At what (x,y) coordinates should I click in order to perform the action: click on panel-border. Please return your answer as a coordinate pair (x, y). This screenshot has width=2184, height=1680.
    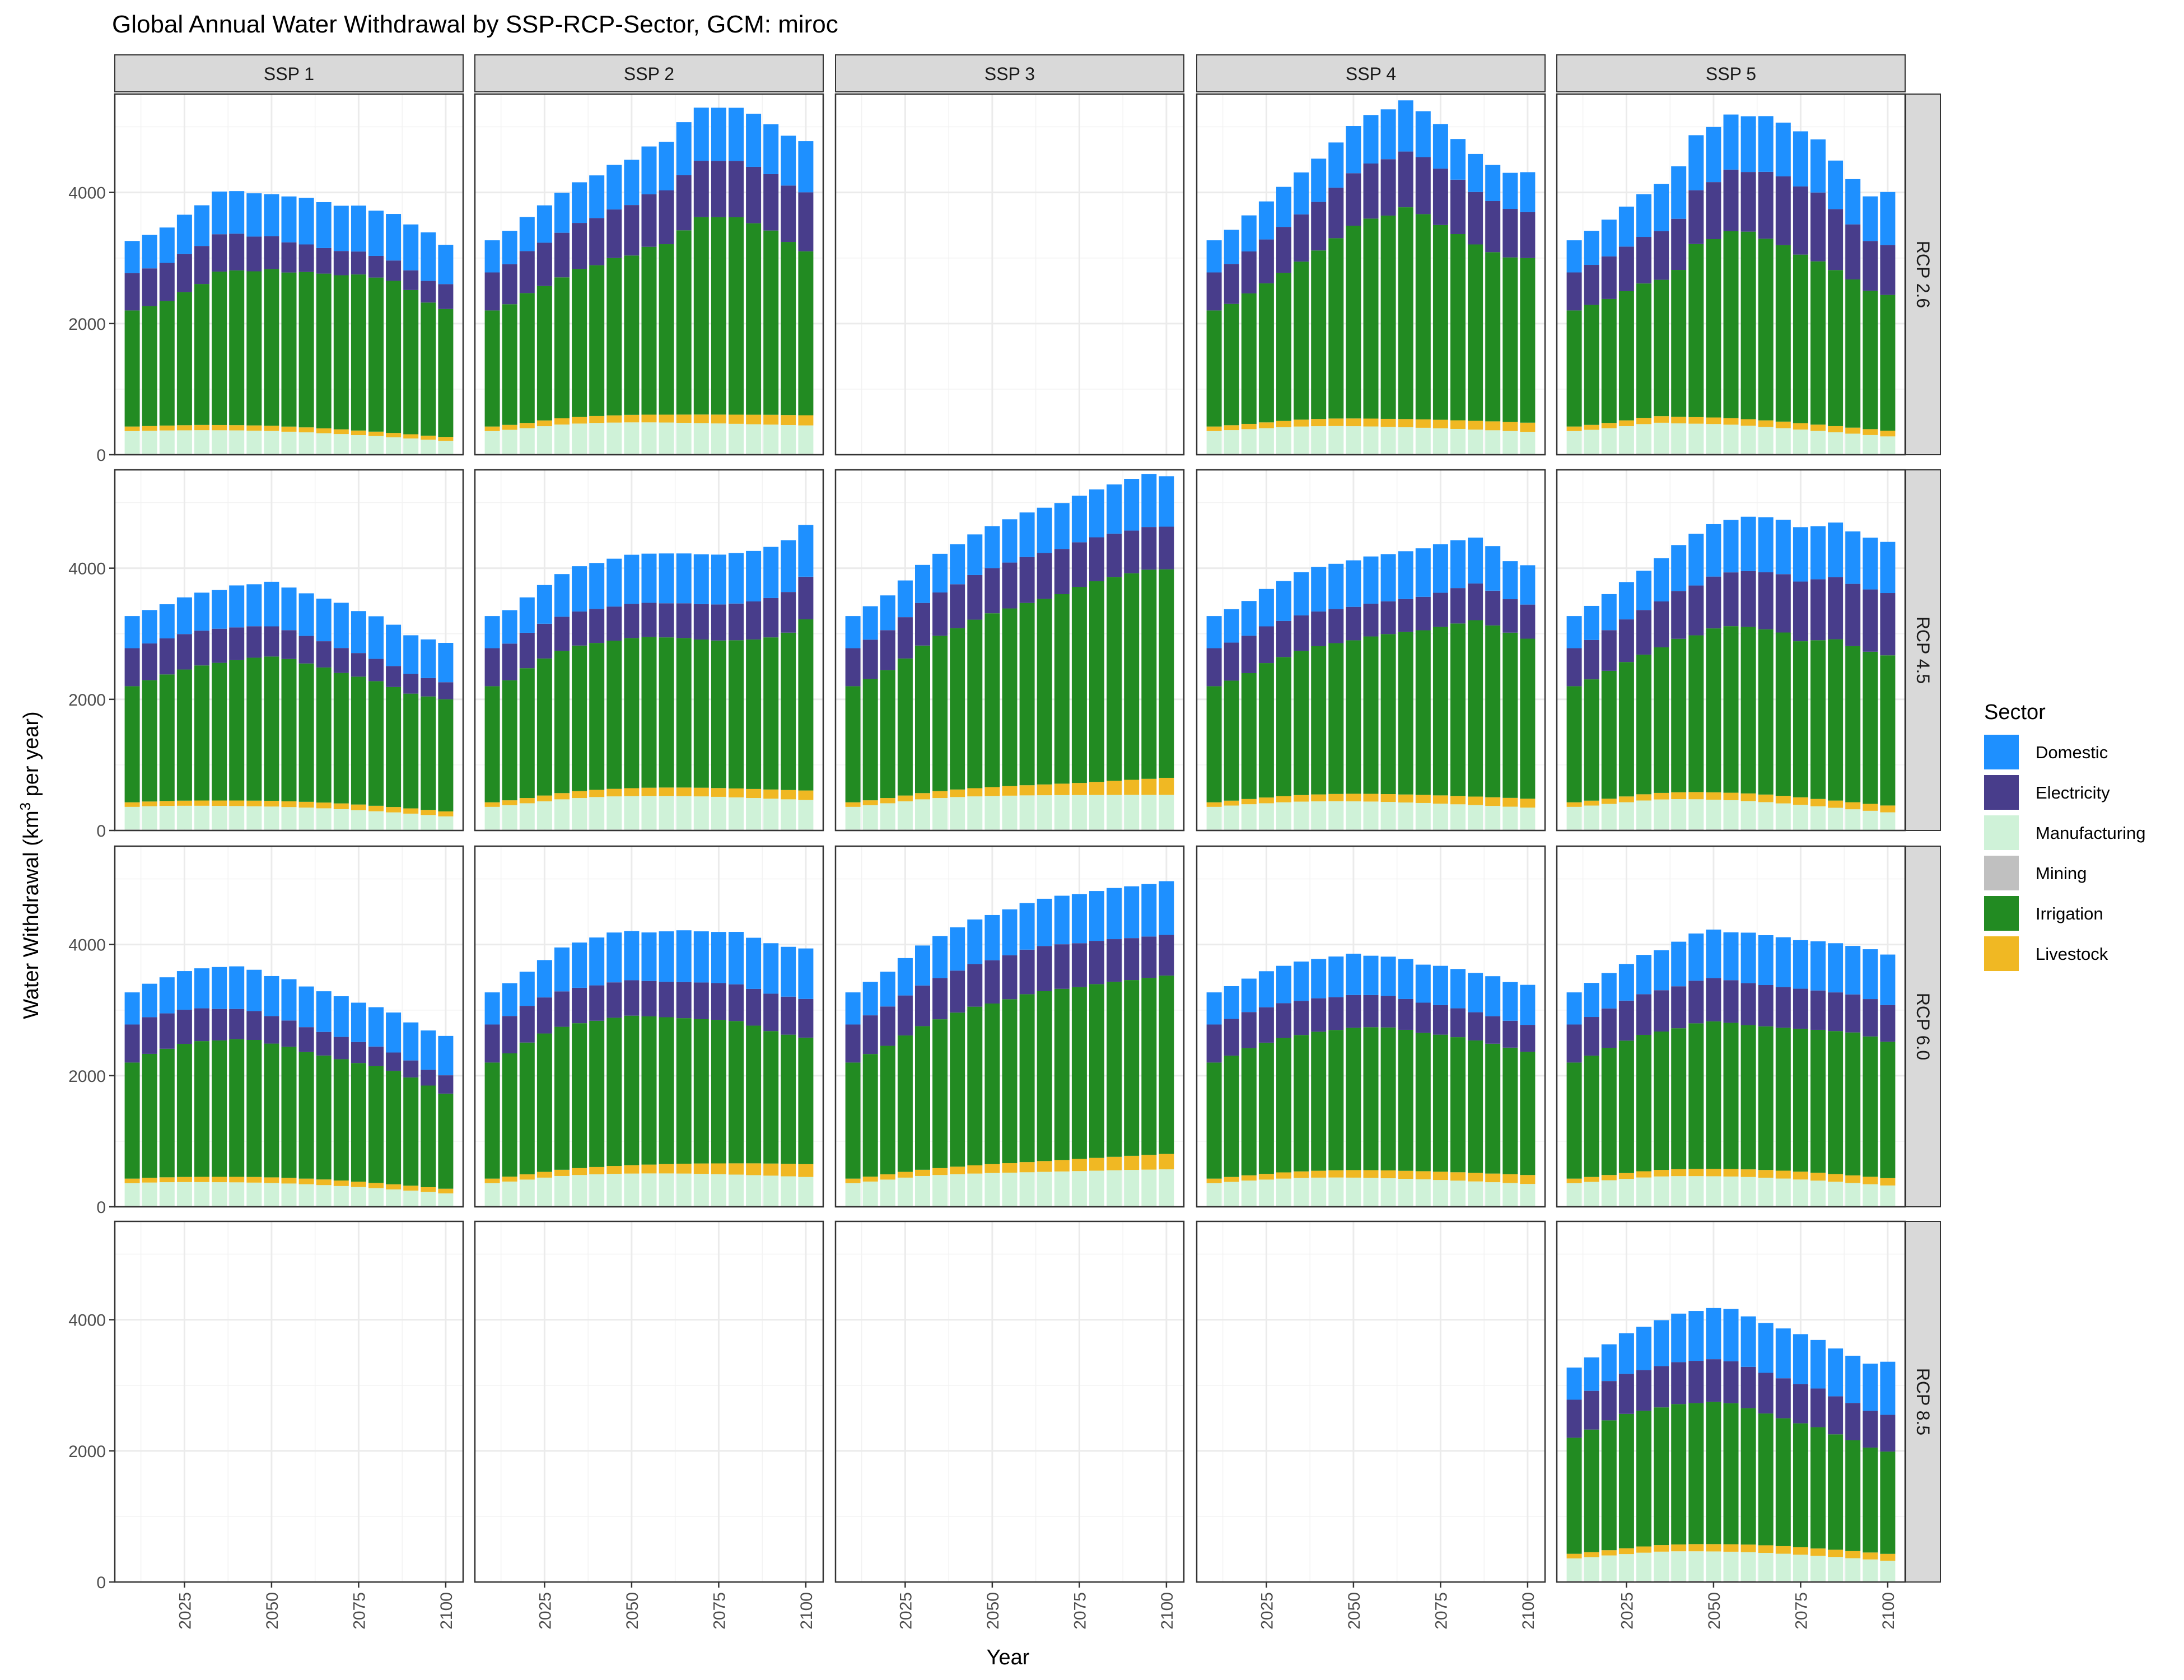
    Looking at the image, I should click on (1731, 651).